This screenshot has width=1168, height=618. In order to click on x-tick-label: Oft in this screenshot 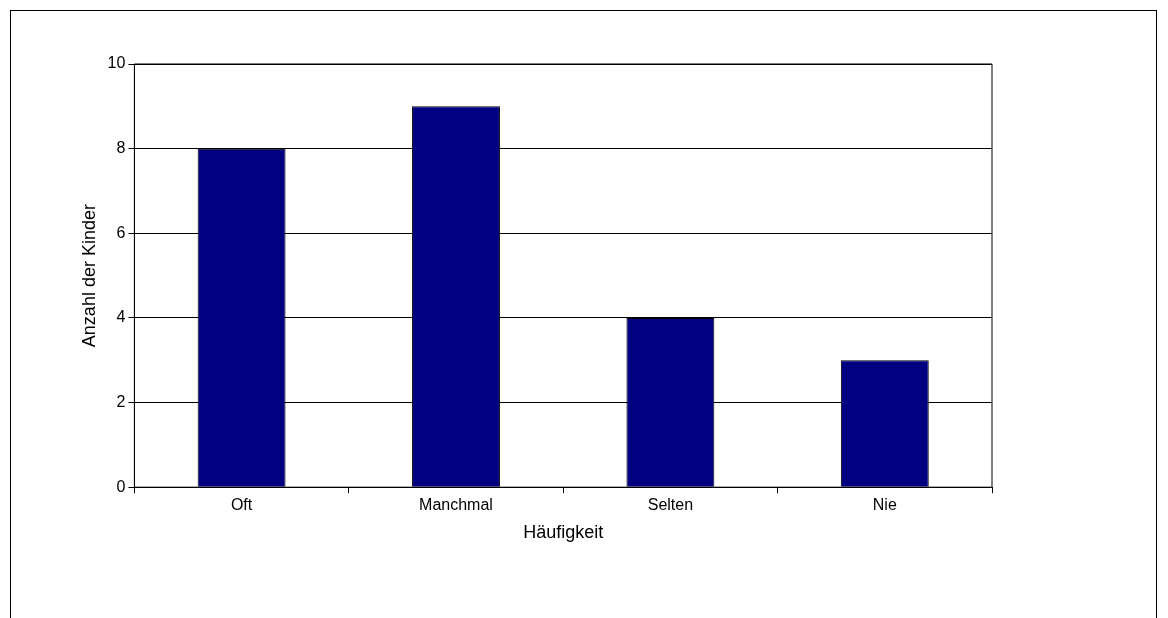, I will do `click(241, 505)`.